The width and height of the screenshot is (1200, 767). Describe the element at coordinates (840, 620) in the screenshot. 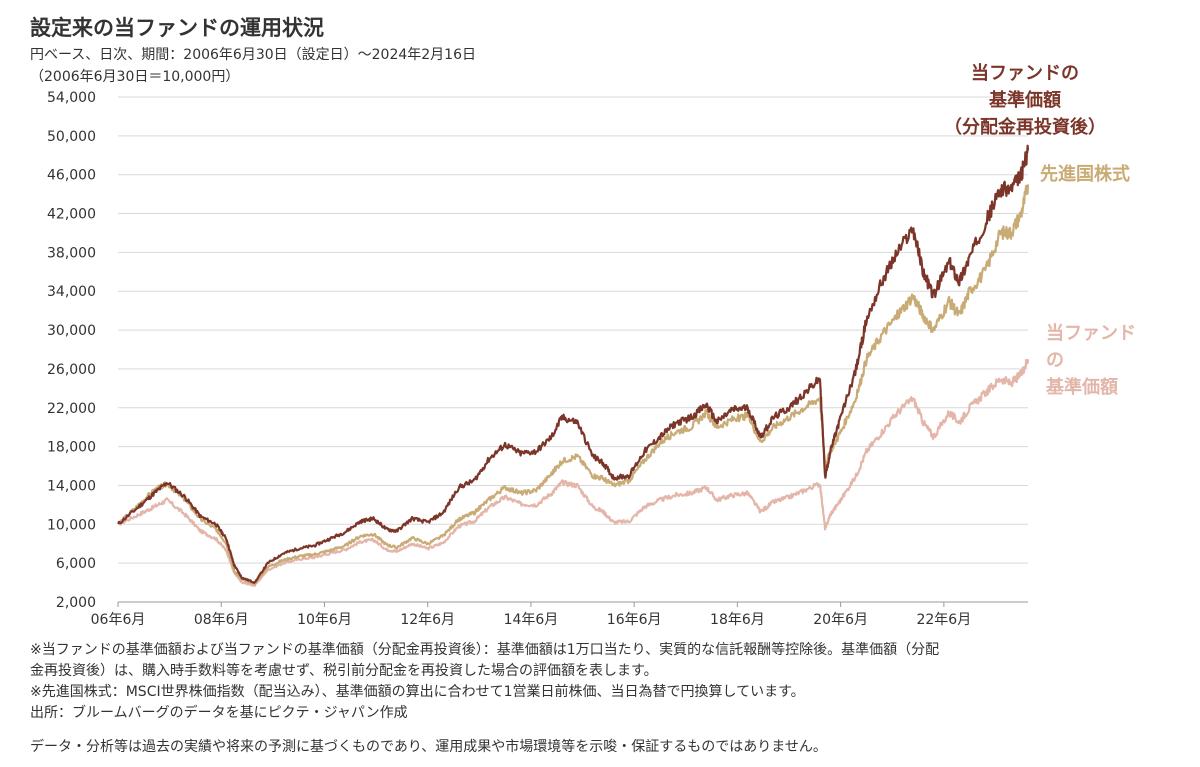

I see `x-tick-label: 20年6月` at that location.